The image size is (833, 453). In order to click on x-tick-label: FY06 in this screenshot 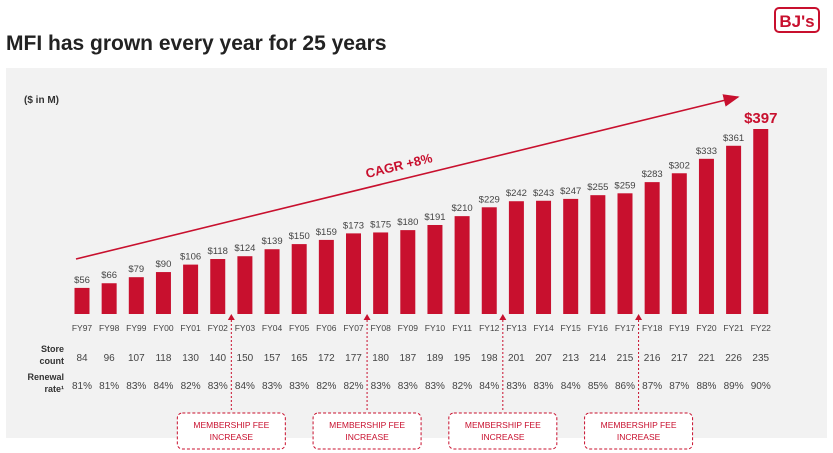, I will do `click(326, 328)`.